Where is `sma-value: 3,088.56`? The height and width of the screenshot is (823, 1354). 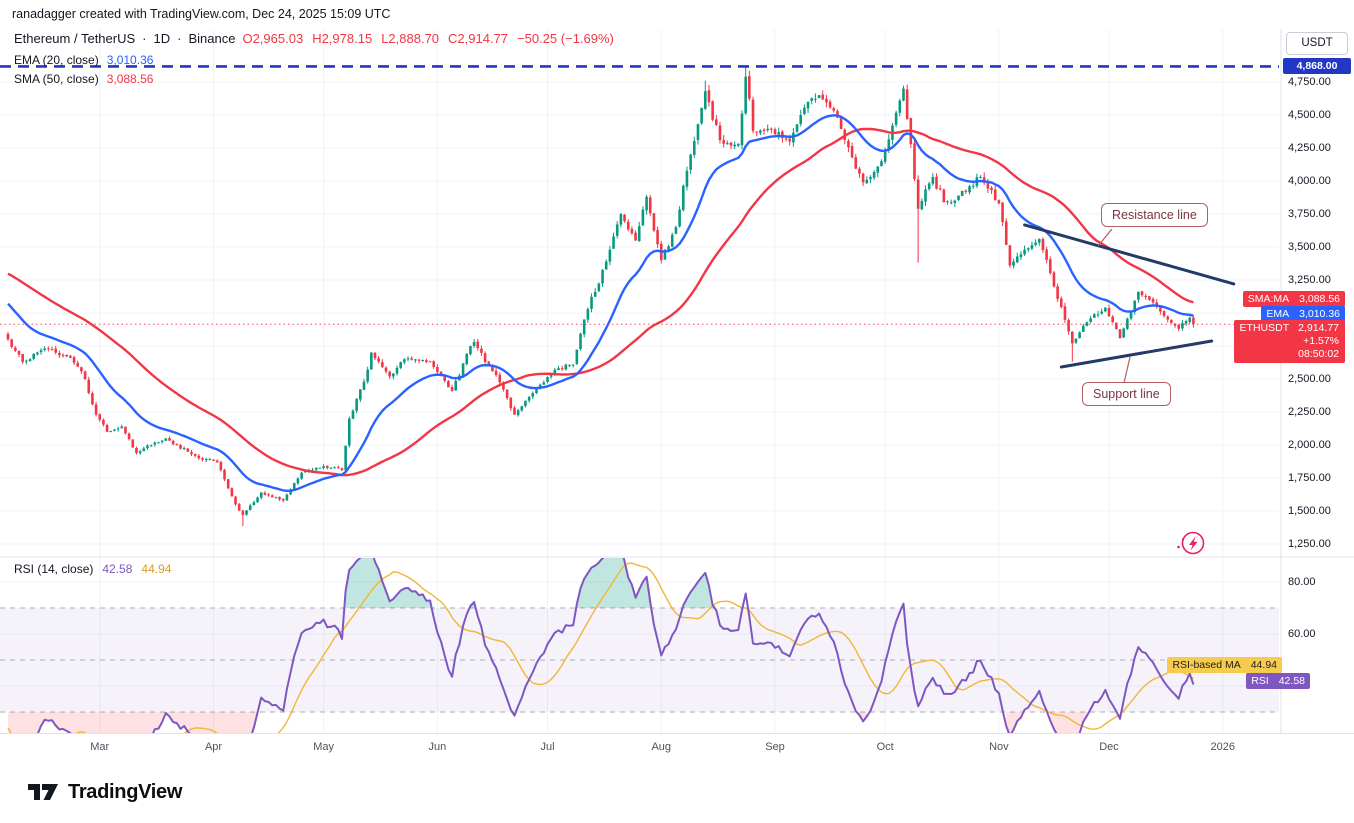
sma-value: 3,088.56 is located at coordinates (130, 78).